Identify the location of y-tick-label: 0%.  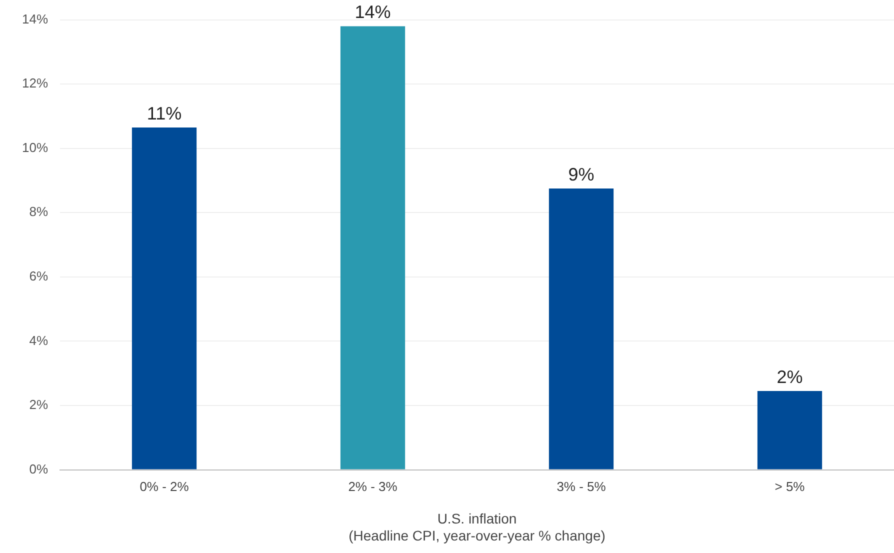
(38, 468).